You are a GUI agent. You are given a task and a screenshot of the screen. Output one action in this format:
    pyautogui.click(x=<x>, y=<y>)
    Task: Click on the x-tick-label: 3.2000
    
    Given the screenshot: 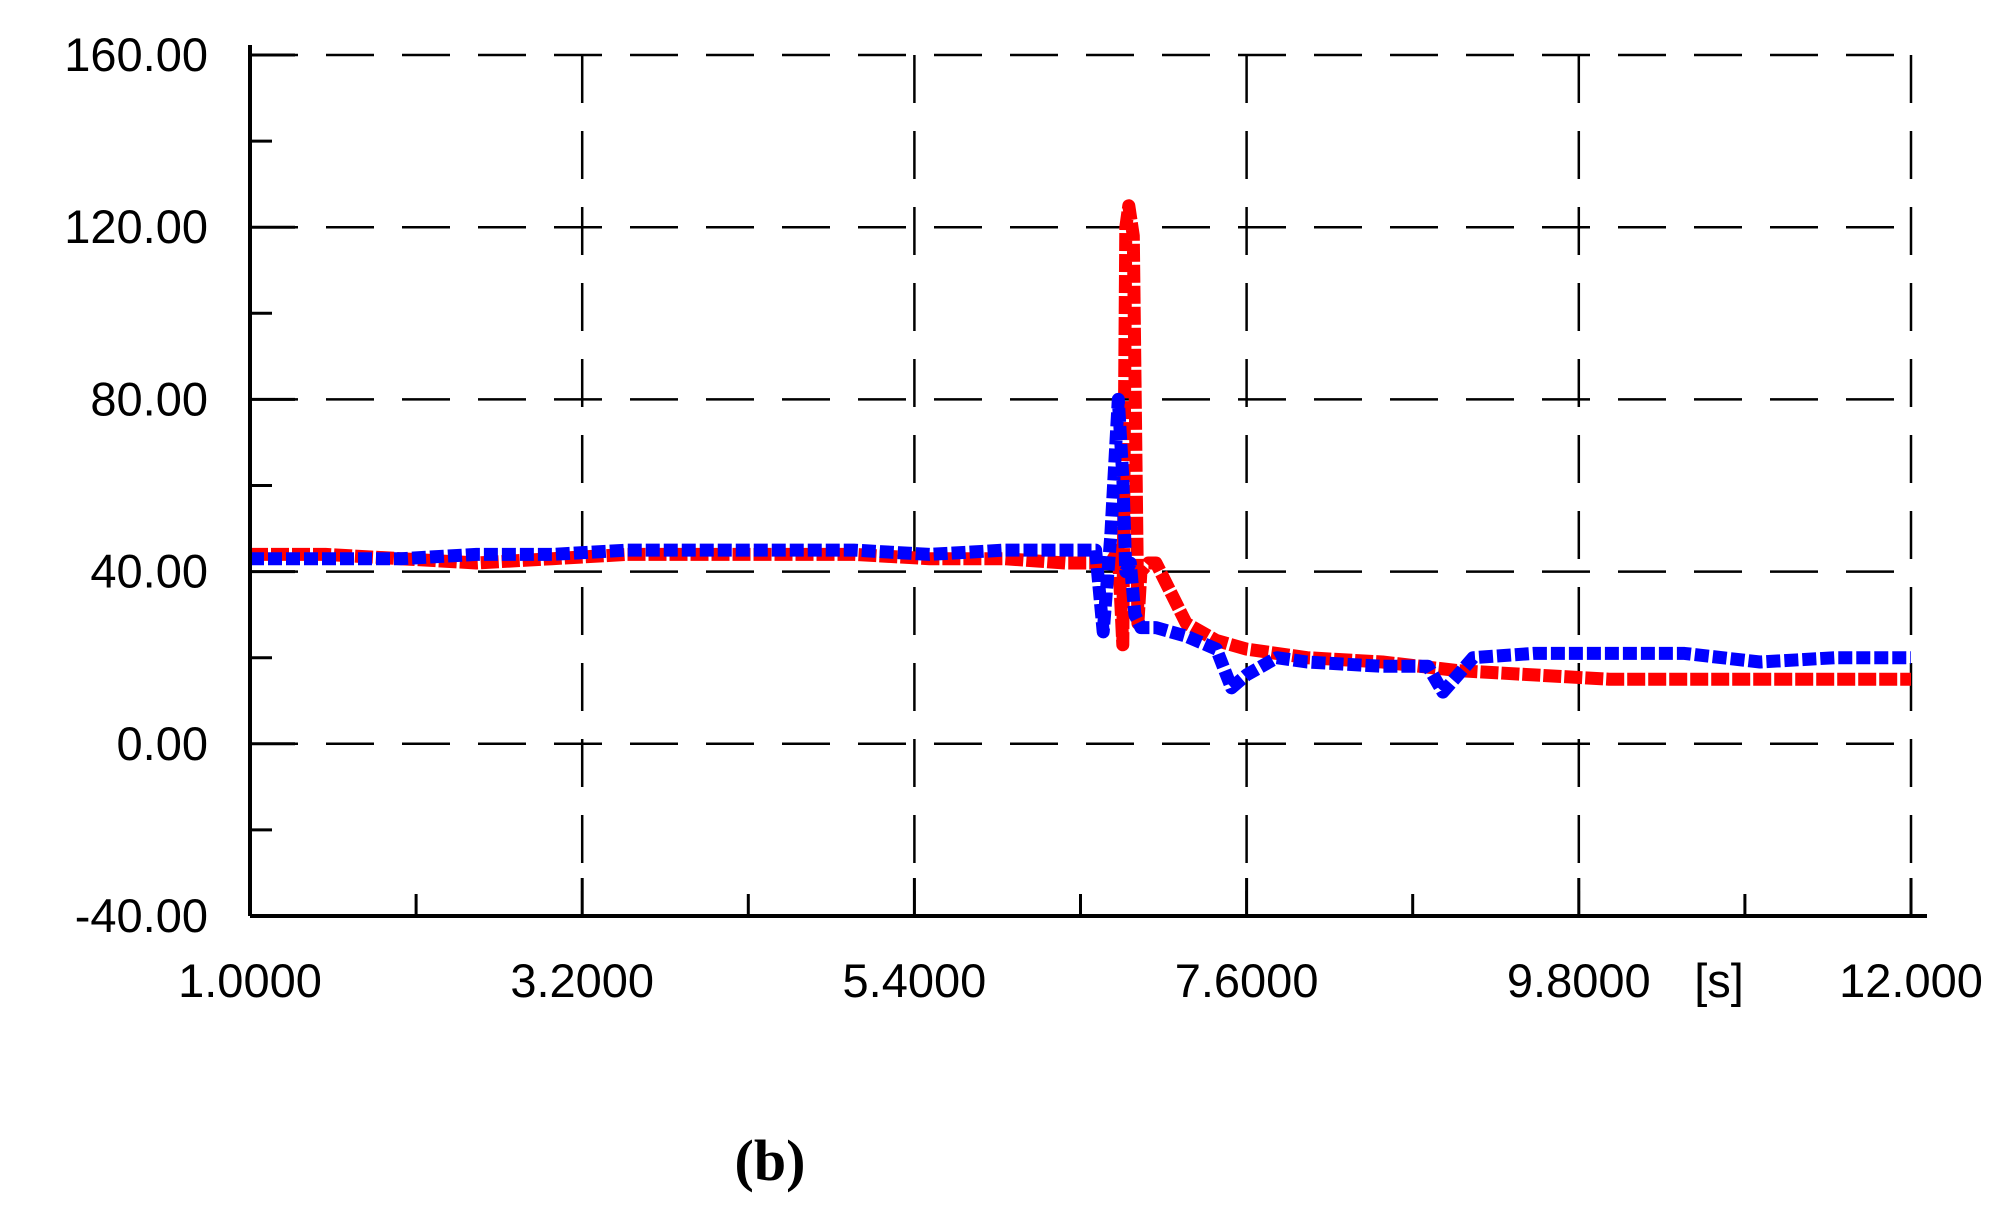 What is the action you would take?
    pyautogui.click(x=582, y=980)
    